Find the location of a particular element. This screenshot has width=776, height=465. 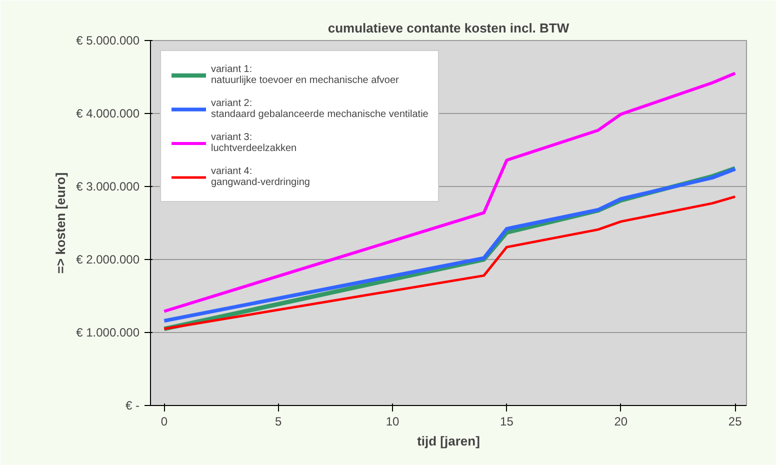

x-tick-label: 15 is located at coordinates (507, 421).